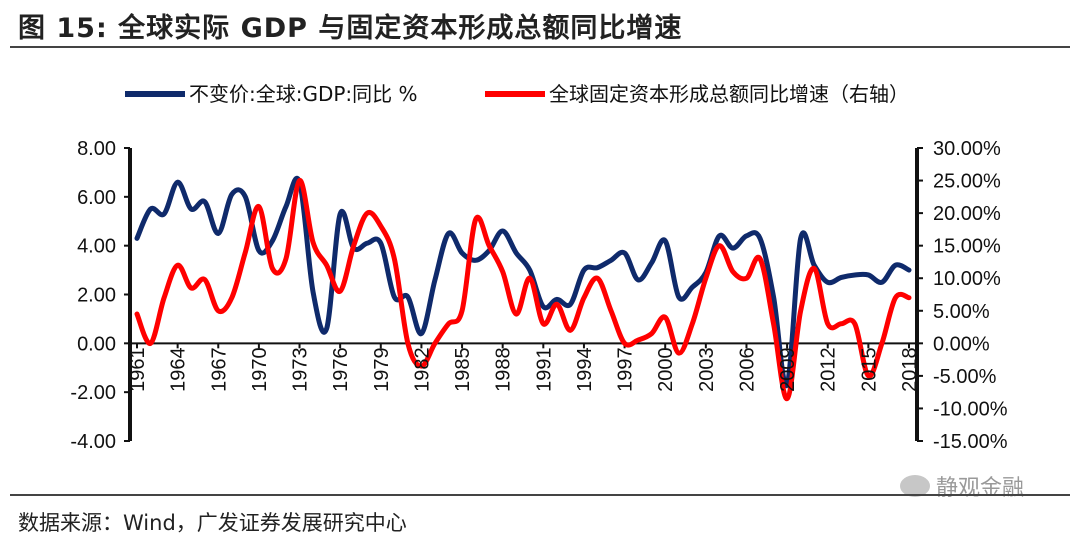  What do you see at coordinates (967, 149) in the screenshot?
I see `right-tick-label: 30.00%` at bounding box center [967, 149].